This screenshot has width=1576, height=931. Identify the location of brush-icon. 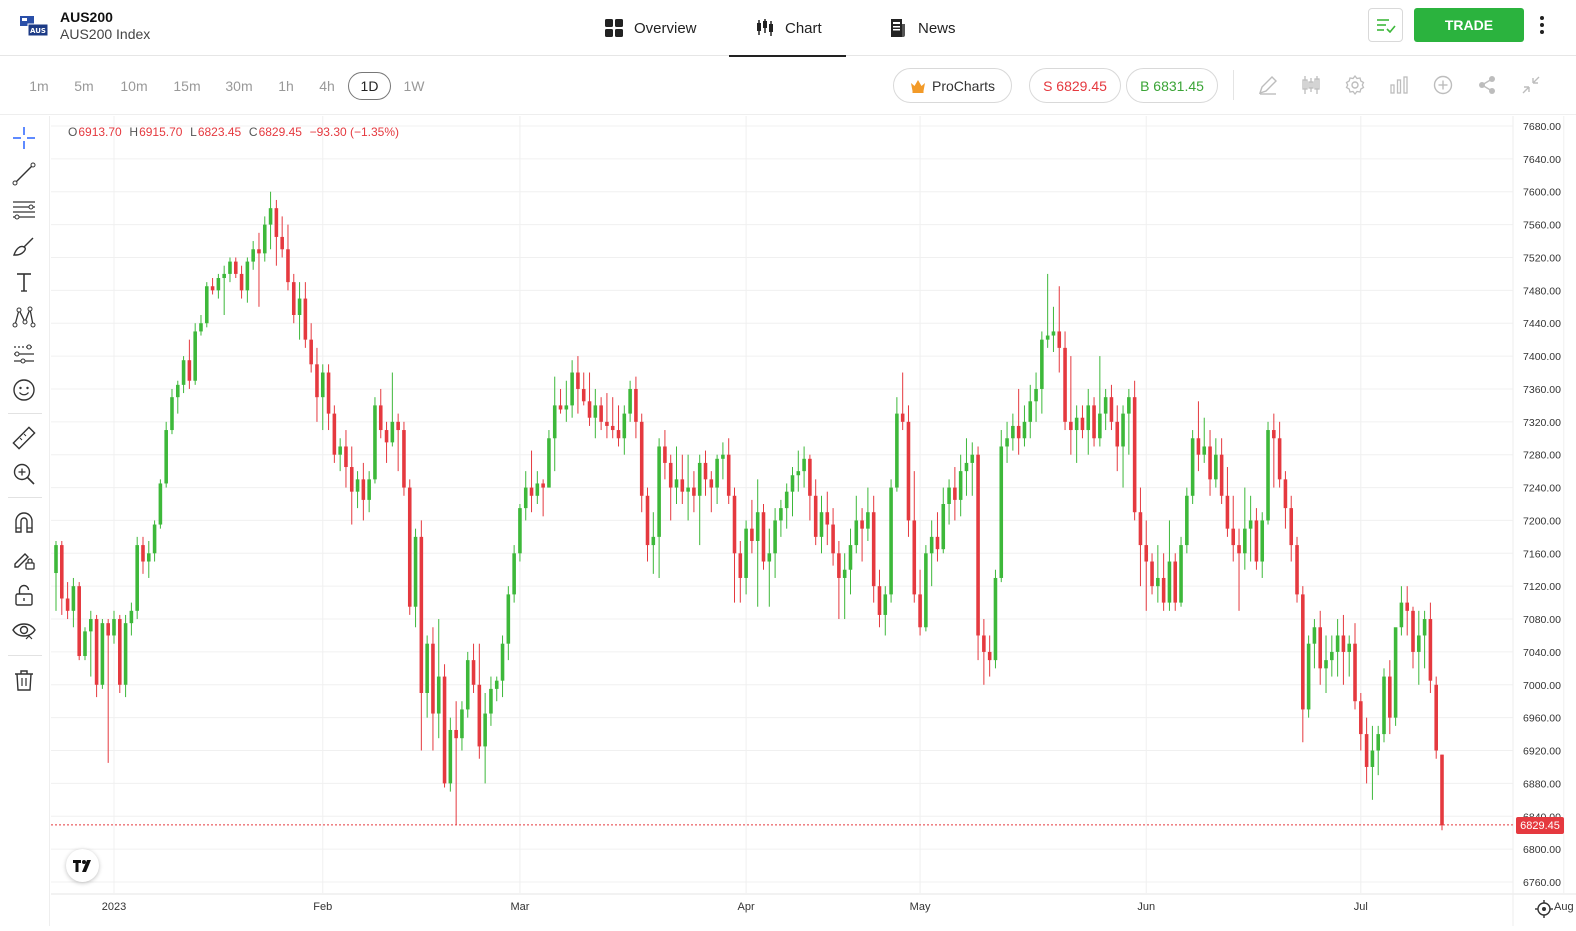
(24, 246).